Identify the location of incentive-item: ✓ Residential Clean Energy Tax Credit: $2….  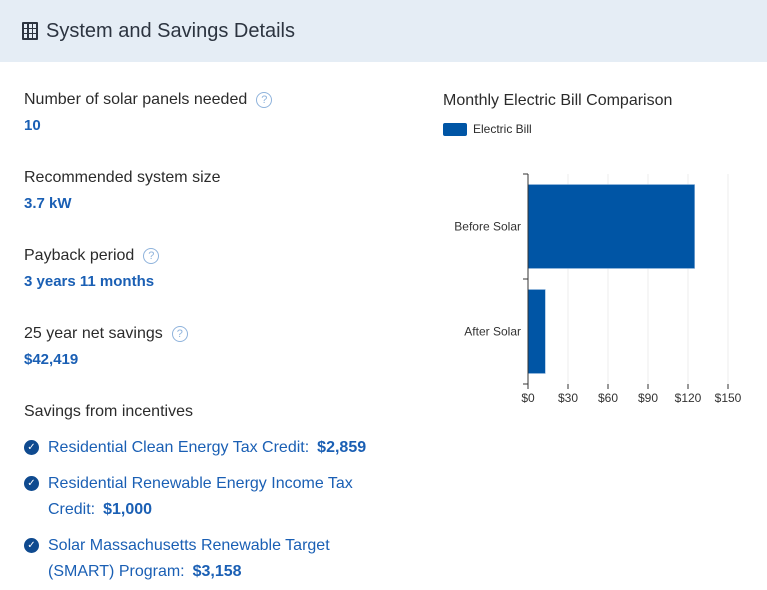
(204, 448).